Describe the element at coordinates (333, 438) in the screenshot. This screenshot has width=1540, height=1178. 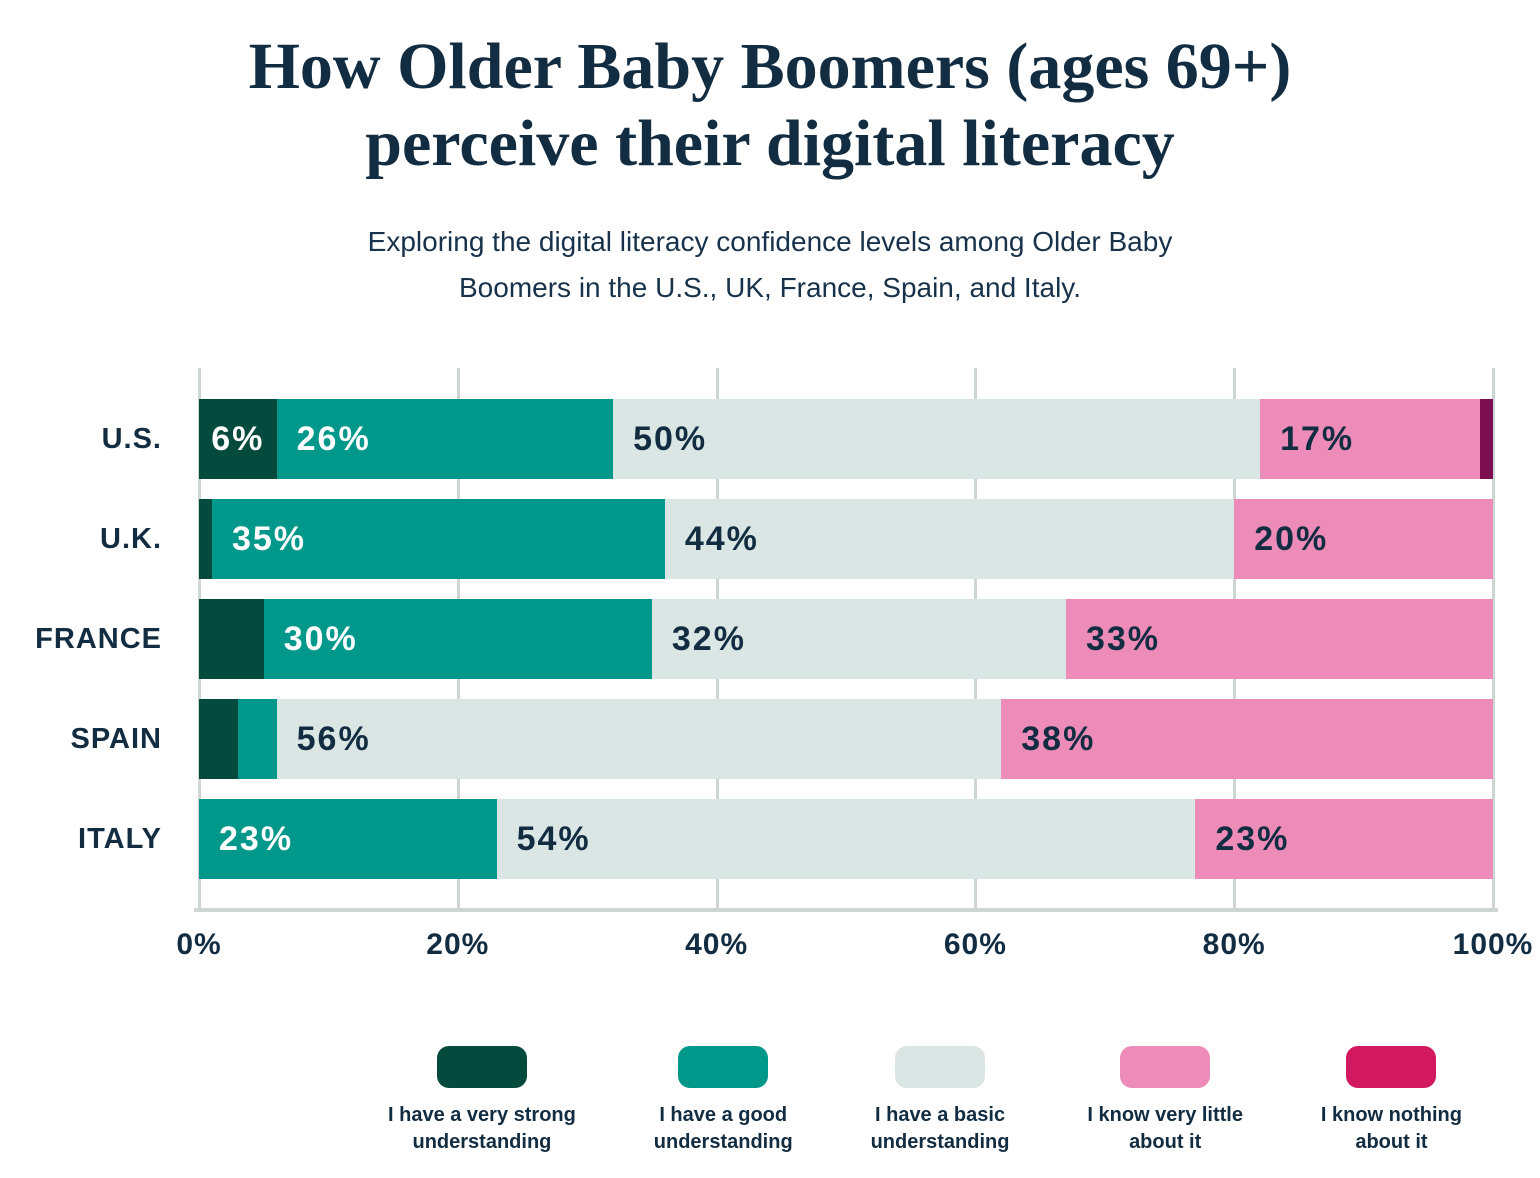
I see `bar-value-label: 26%` at that location.